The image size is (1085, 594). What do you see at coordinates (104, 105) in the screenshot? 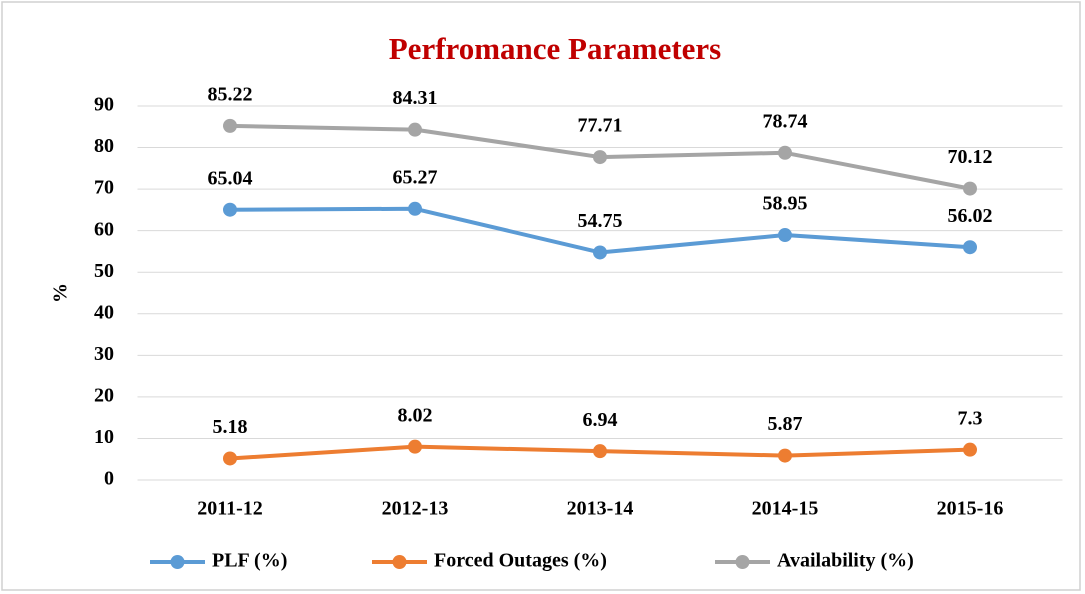
I see `y-tick-label: 90` at bounding box center [104, 105].